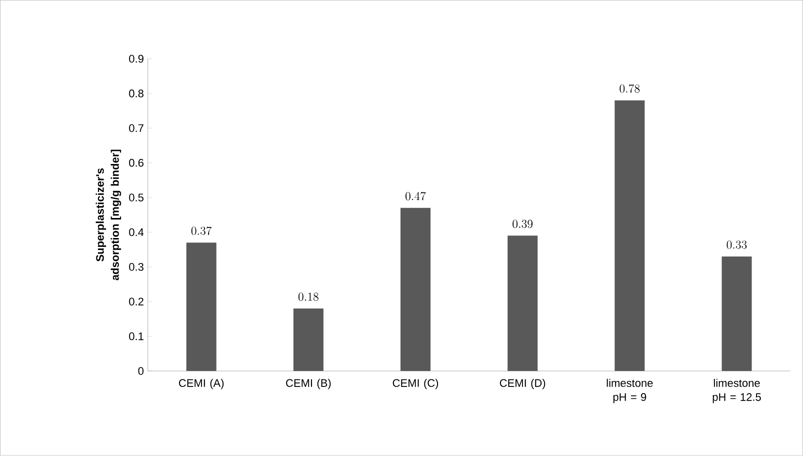 This screenshot has width=803, height=456. What do you see at coordinates (736, 391) in the screenshot?
I see `x-tick-label: limestone pH = 12.5` at bounding box center [736, 391].